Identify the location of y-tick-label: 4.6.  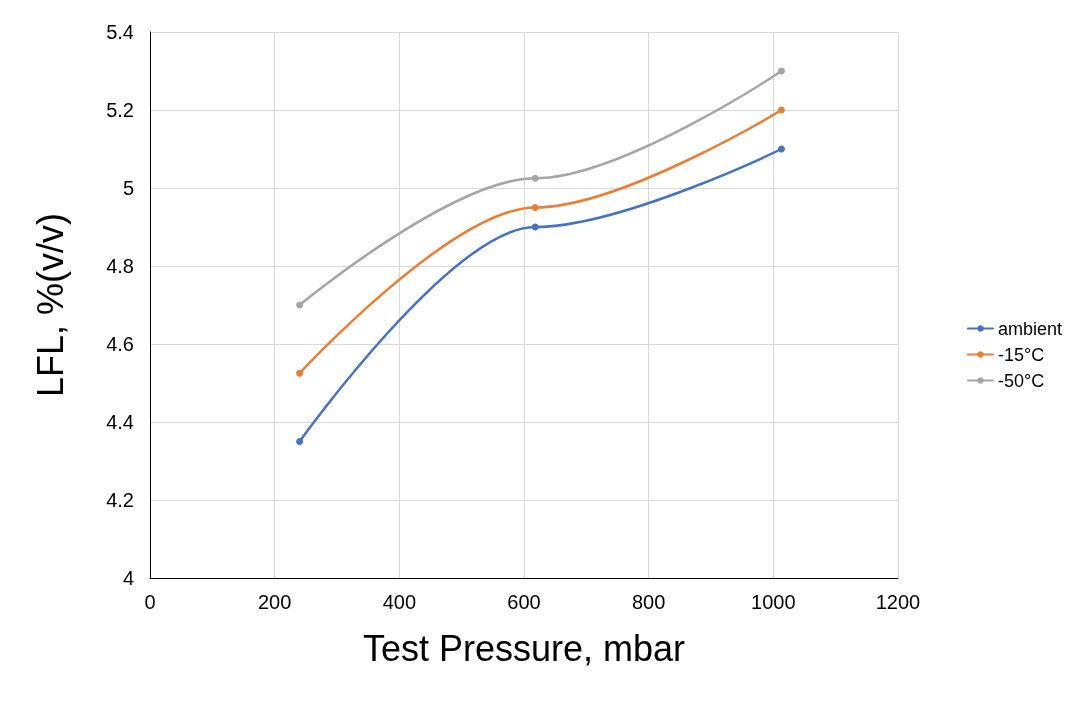
(120, 344).